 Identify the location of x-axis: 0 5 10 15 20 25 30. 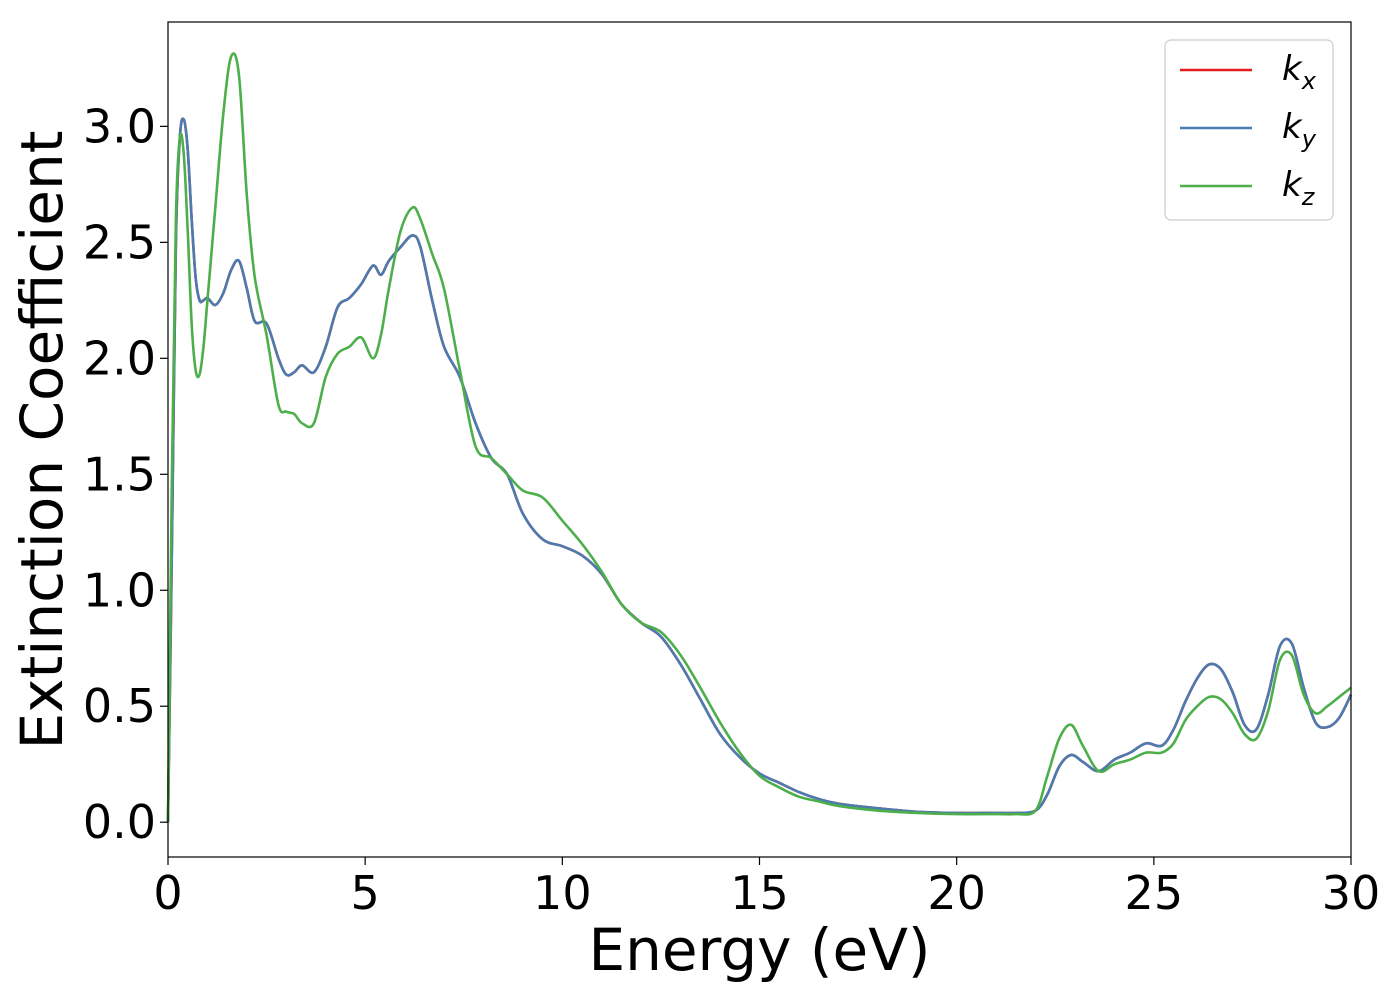
(766, 888).